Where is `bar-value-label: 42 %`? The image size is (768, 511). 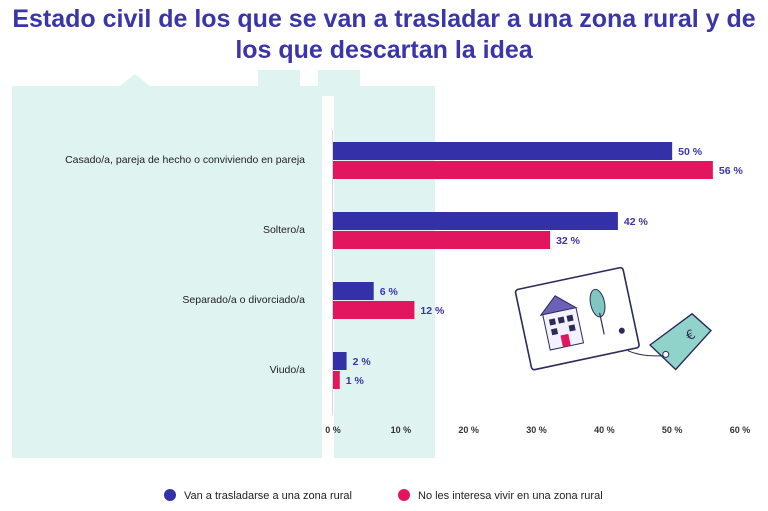 bar-value-label: 42 % is located at coordinates (636, 222).